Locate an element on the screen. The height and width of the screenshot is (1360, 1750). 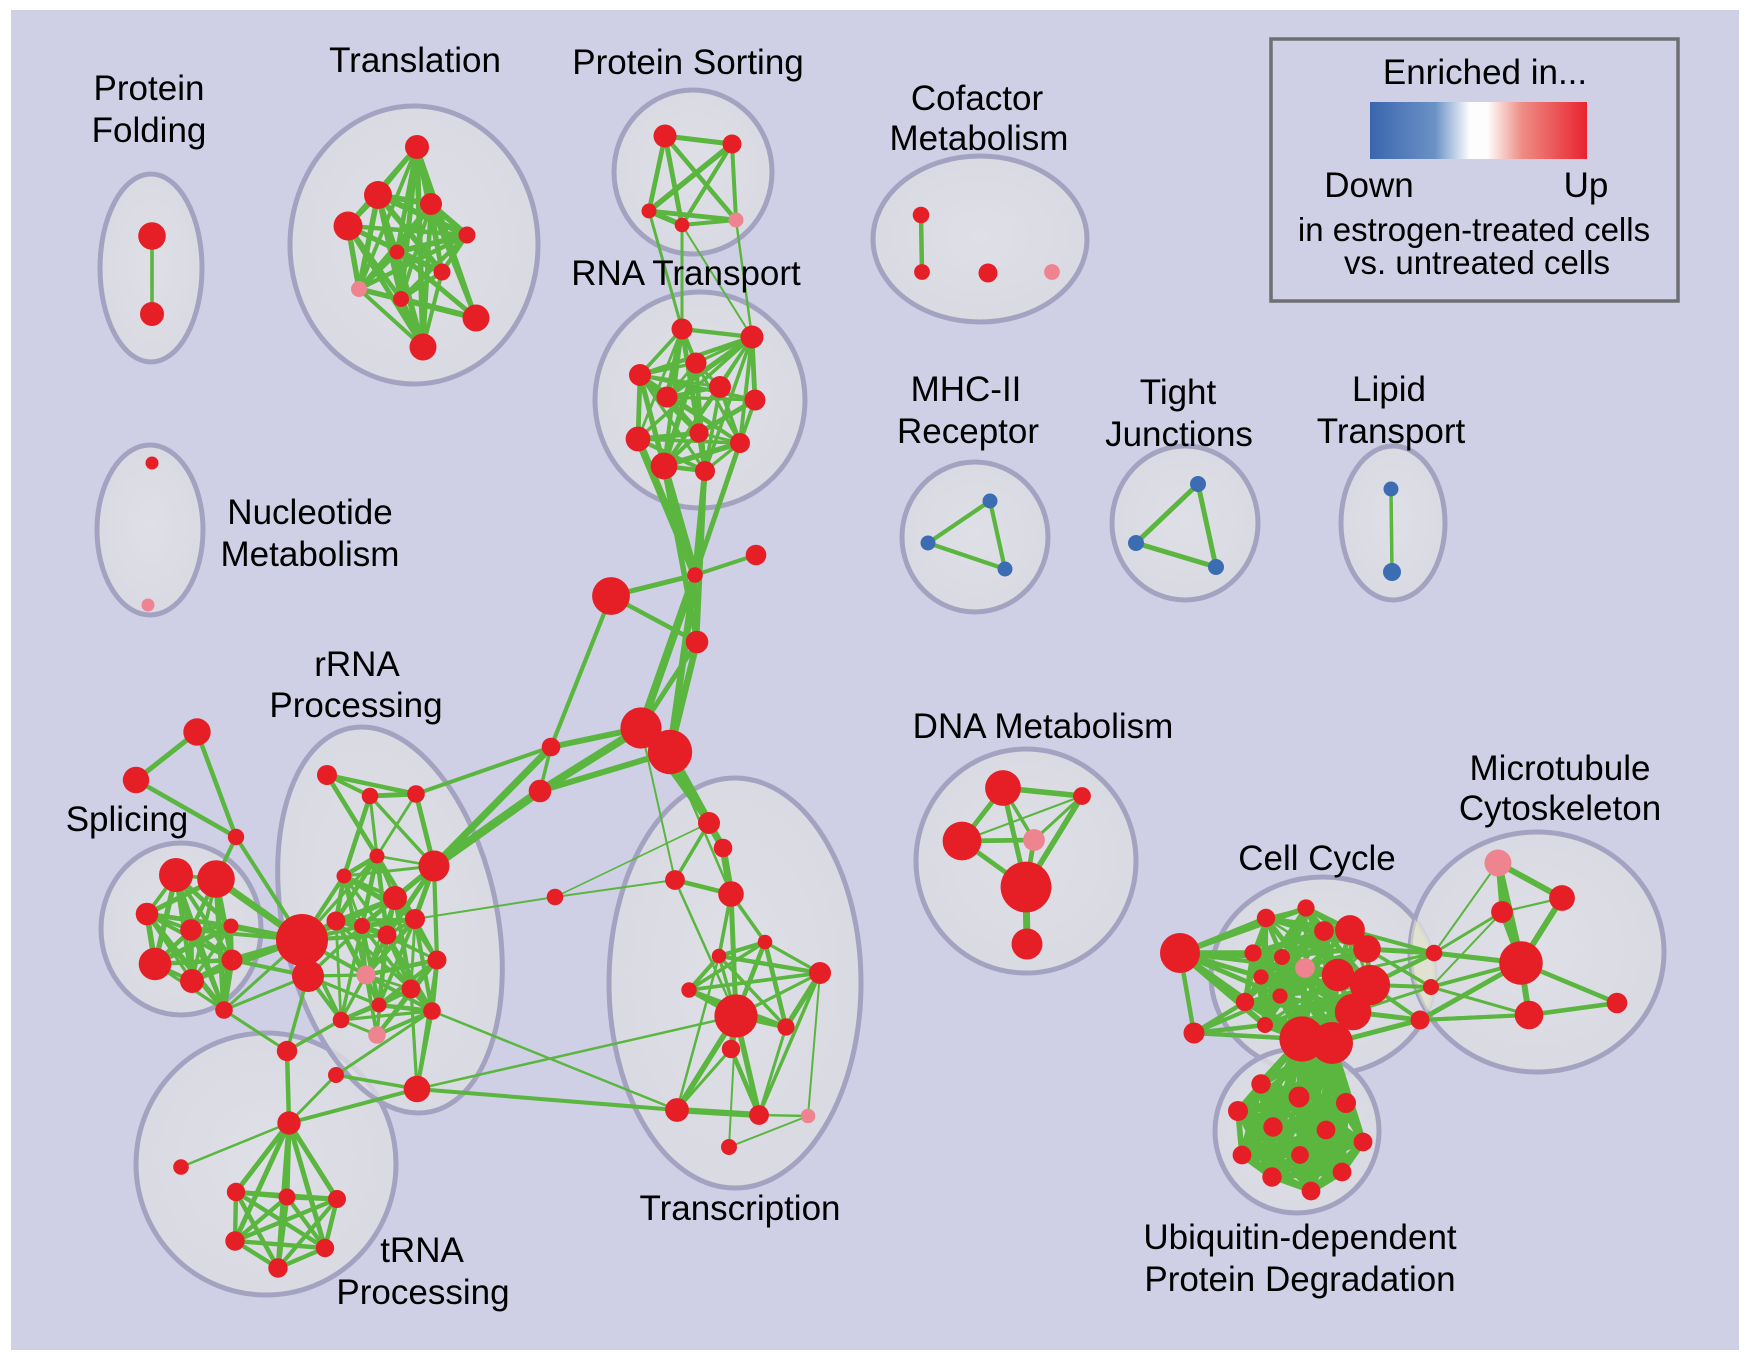
svg-text: Transport is located at coordinates (1391, 431).